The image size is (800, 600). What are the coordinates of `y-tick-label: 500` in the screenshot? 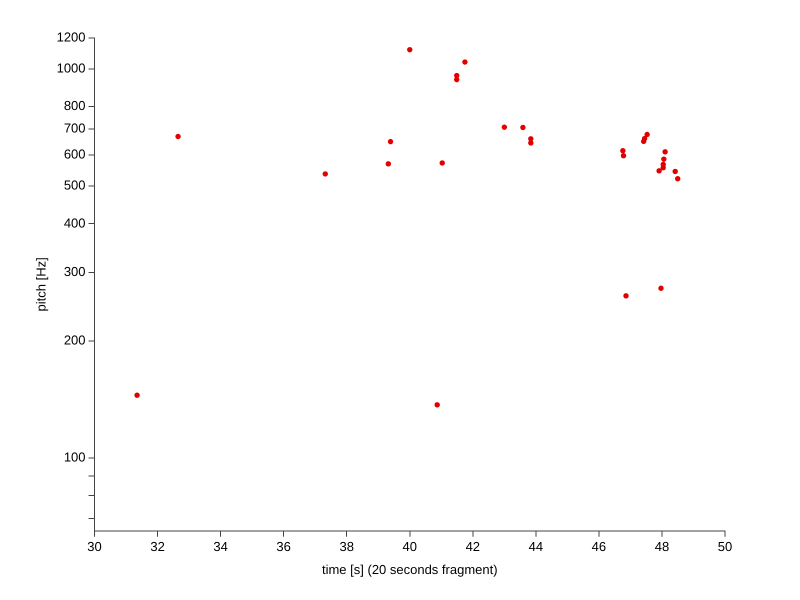 It's located at (75, 185).